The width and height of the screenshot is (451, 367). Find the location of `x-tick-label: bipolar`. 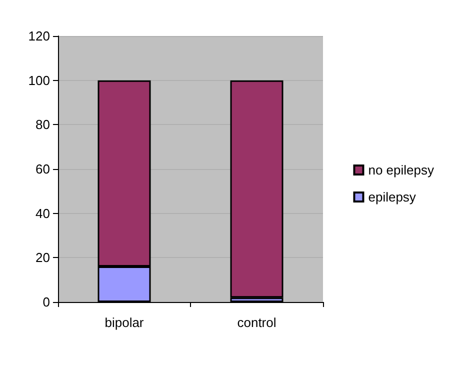

x-tick-label: bipolar is located at coordinates (124, 322).